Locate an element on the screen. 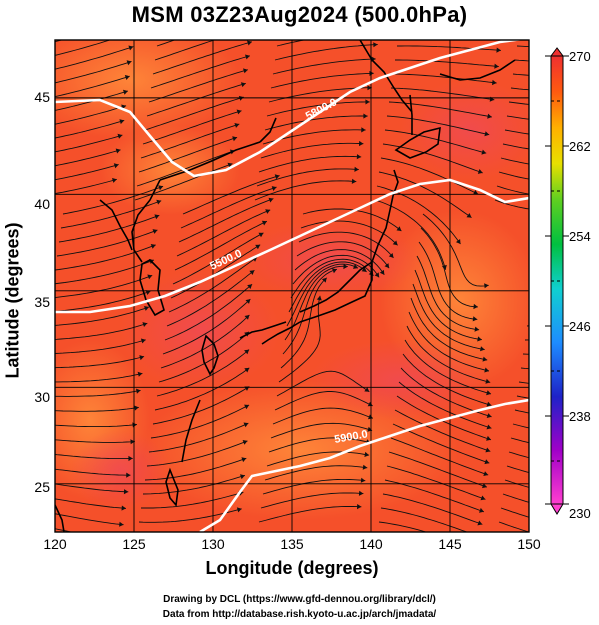  y-axis-label: Latitude (degrees) is located at coordinates (12, 300).